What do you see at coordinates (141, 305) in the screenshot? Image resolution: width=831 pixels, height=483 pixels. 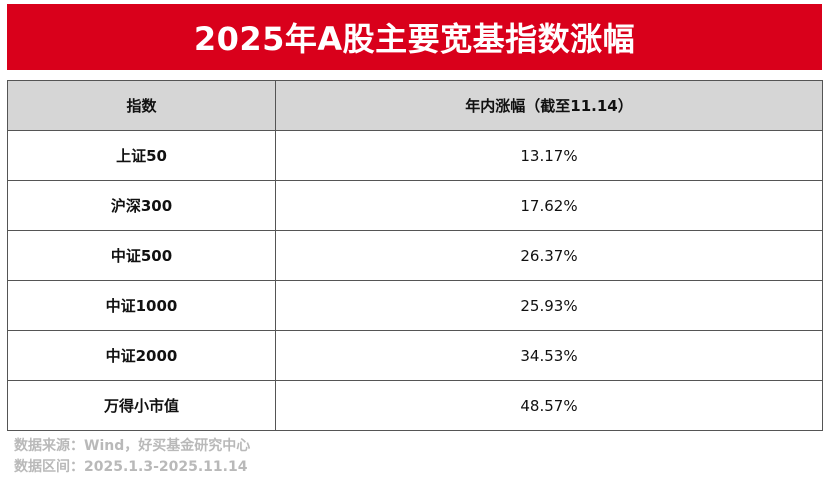 I see `index-name-cell: 中证1000` at bounding box center [141, 305].